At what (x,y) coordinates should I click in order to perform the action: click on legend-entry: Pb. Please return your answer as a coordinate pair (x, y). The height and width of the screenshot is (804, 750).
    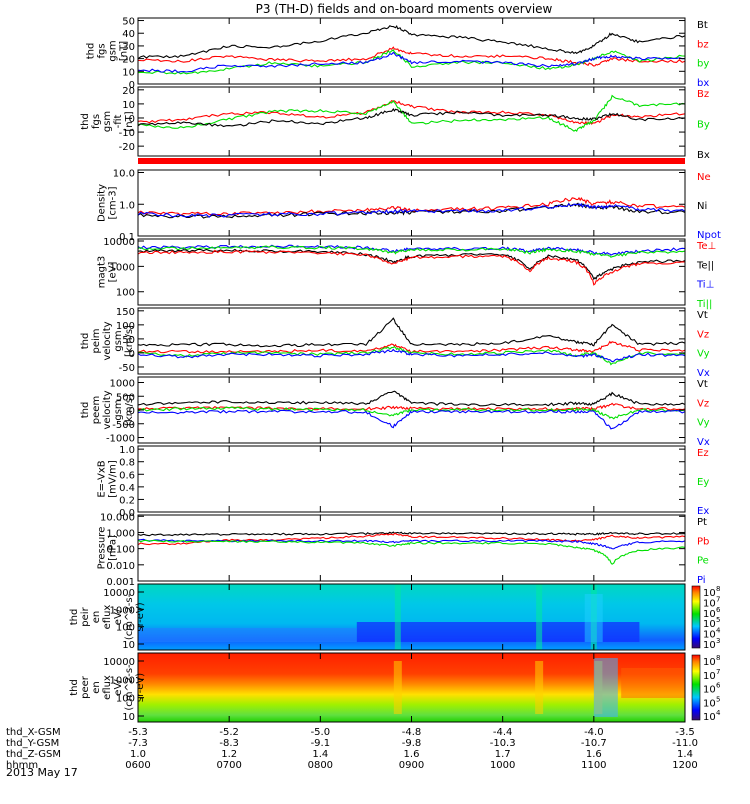
    Looking at the image, I should click on (703, 541).